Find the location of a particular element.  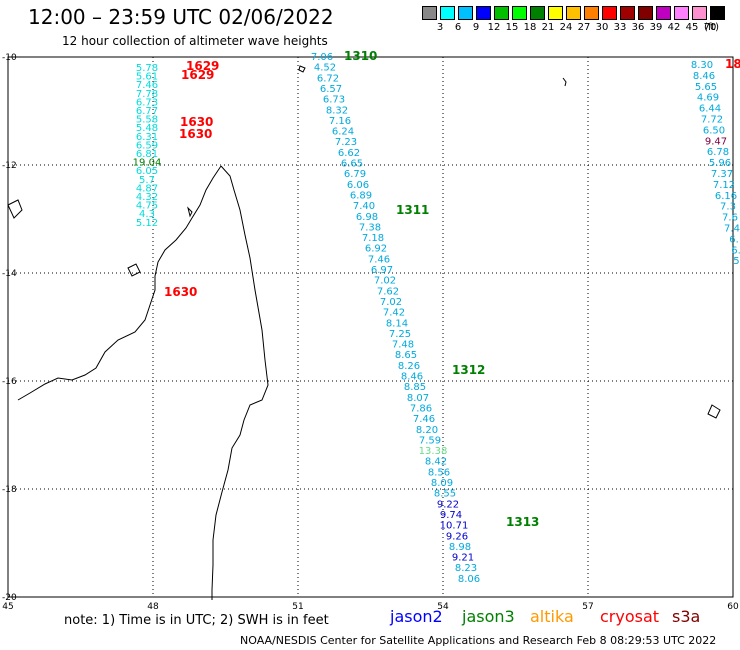

scale-unit: (ft) is located at coordinates (712, 27).